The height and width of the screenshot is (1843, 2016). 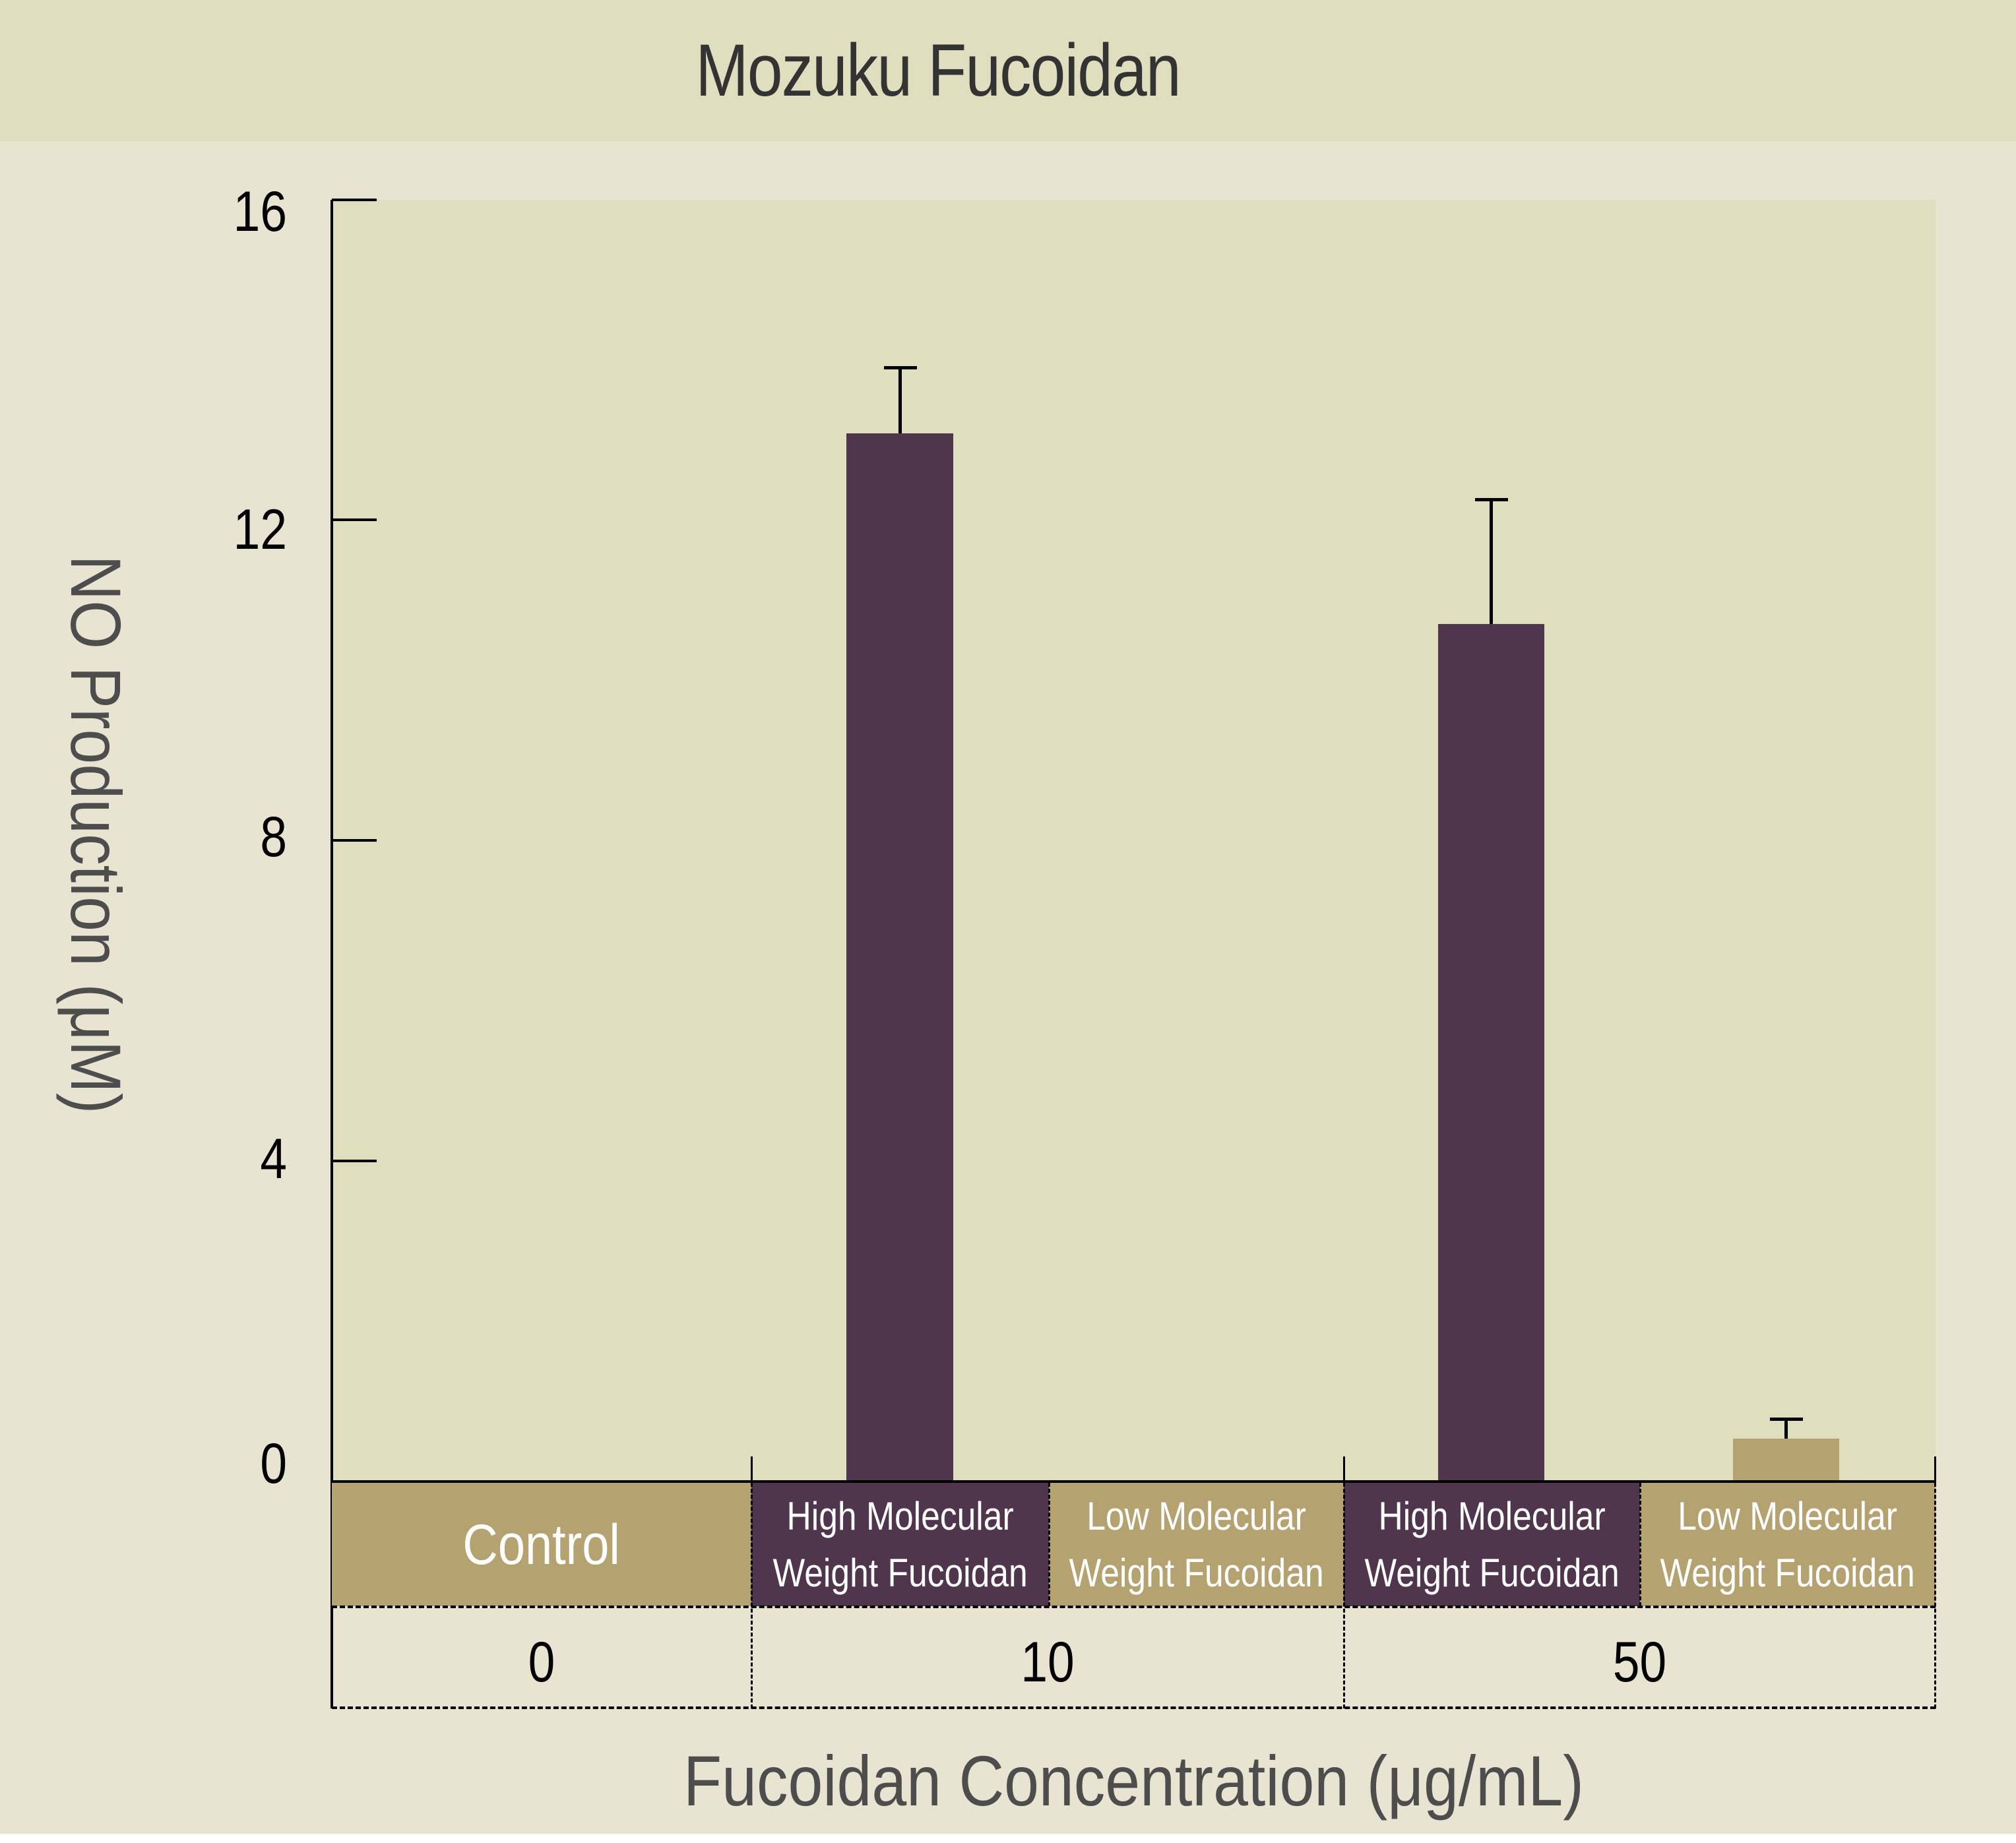 What do you see at coordinates (96, 834) in the screenshot?
I see `y-axis-title: NO Production (μM)` at bounding box center [96, 834].